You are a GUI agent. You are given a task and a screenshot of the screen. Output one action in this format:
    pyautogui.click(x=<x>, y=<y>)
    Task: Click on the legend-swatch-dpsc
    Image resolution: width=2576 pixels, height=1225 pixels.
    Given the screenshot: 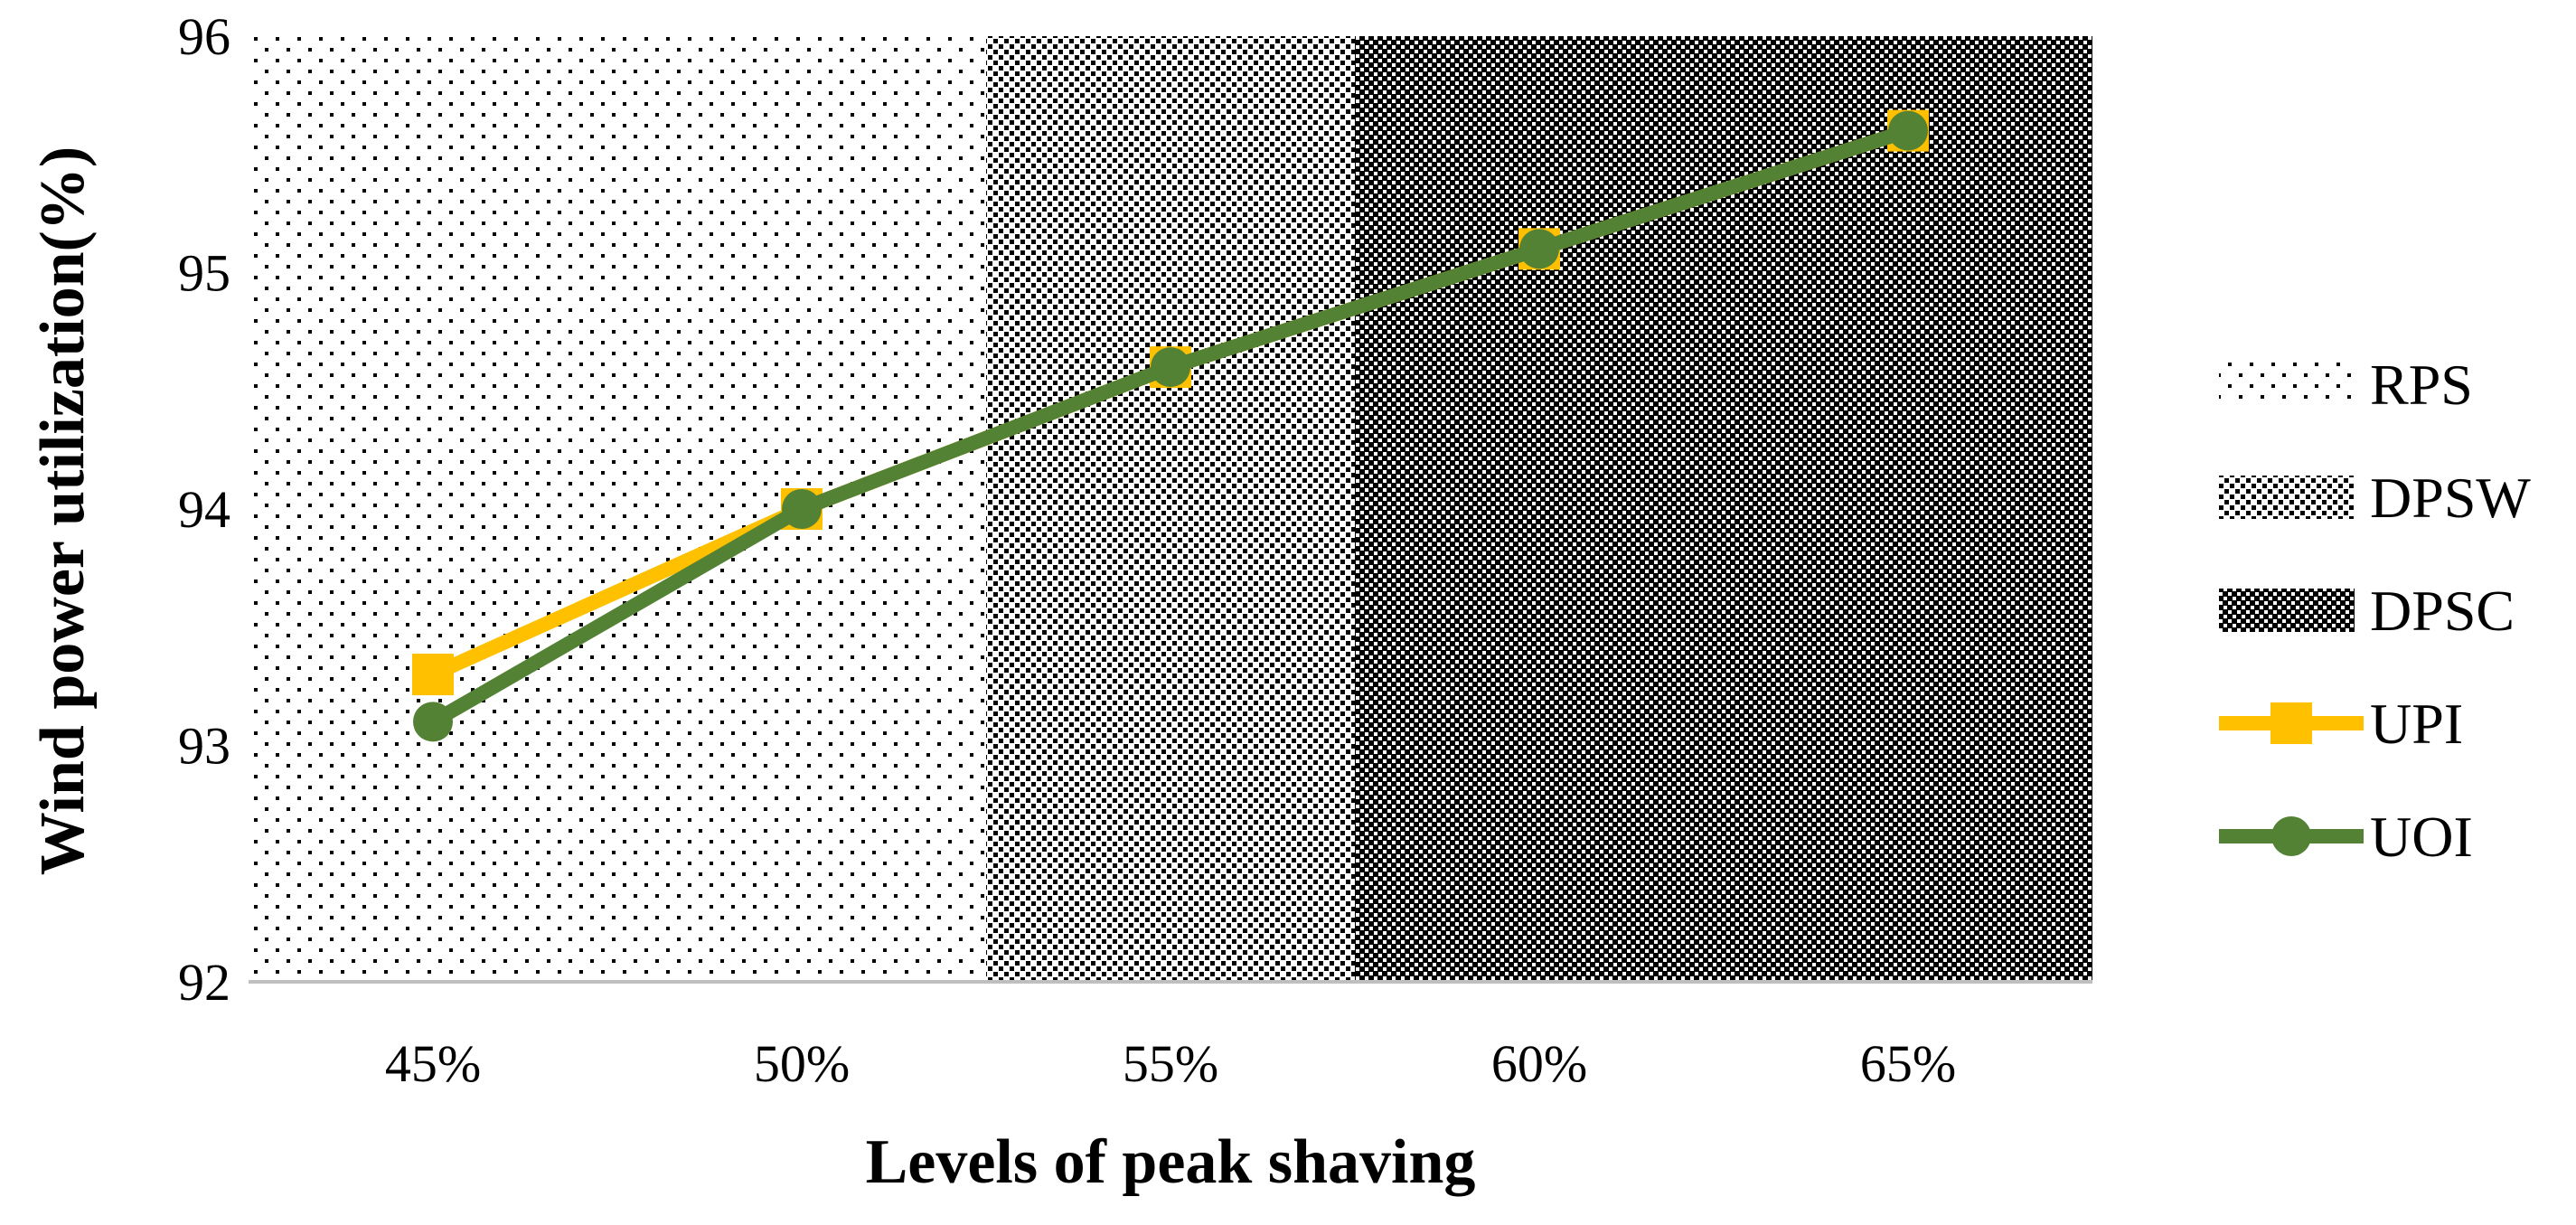 What is the action you would take?
    pyautogui.click(x=2287, y=610)
    